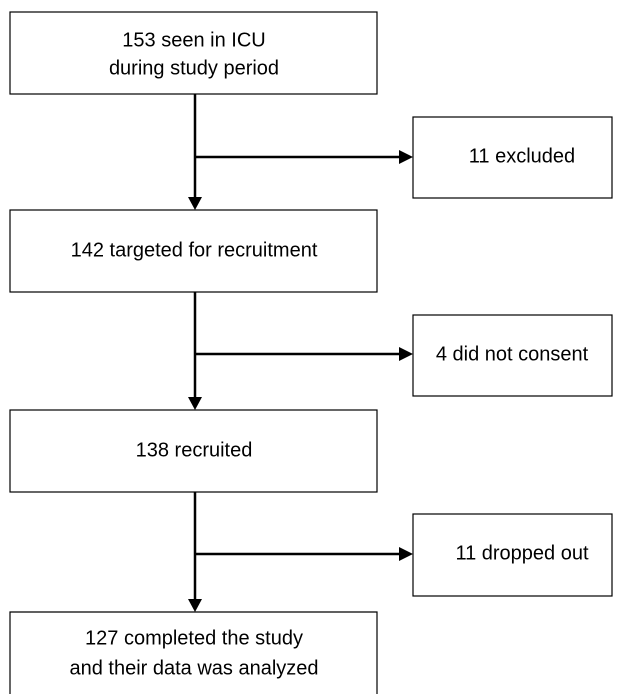  I want to click on node-label: 142 targeted for recruitment, so click(194, 250).